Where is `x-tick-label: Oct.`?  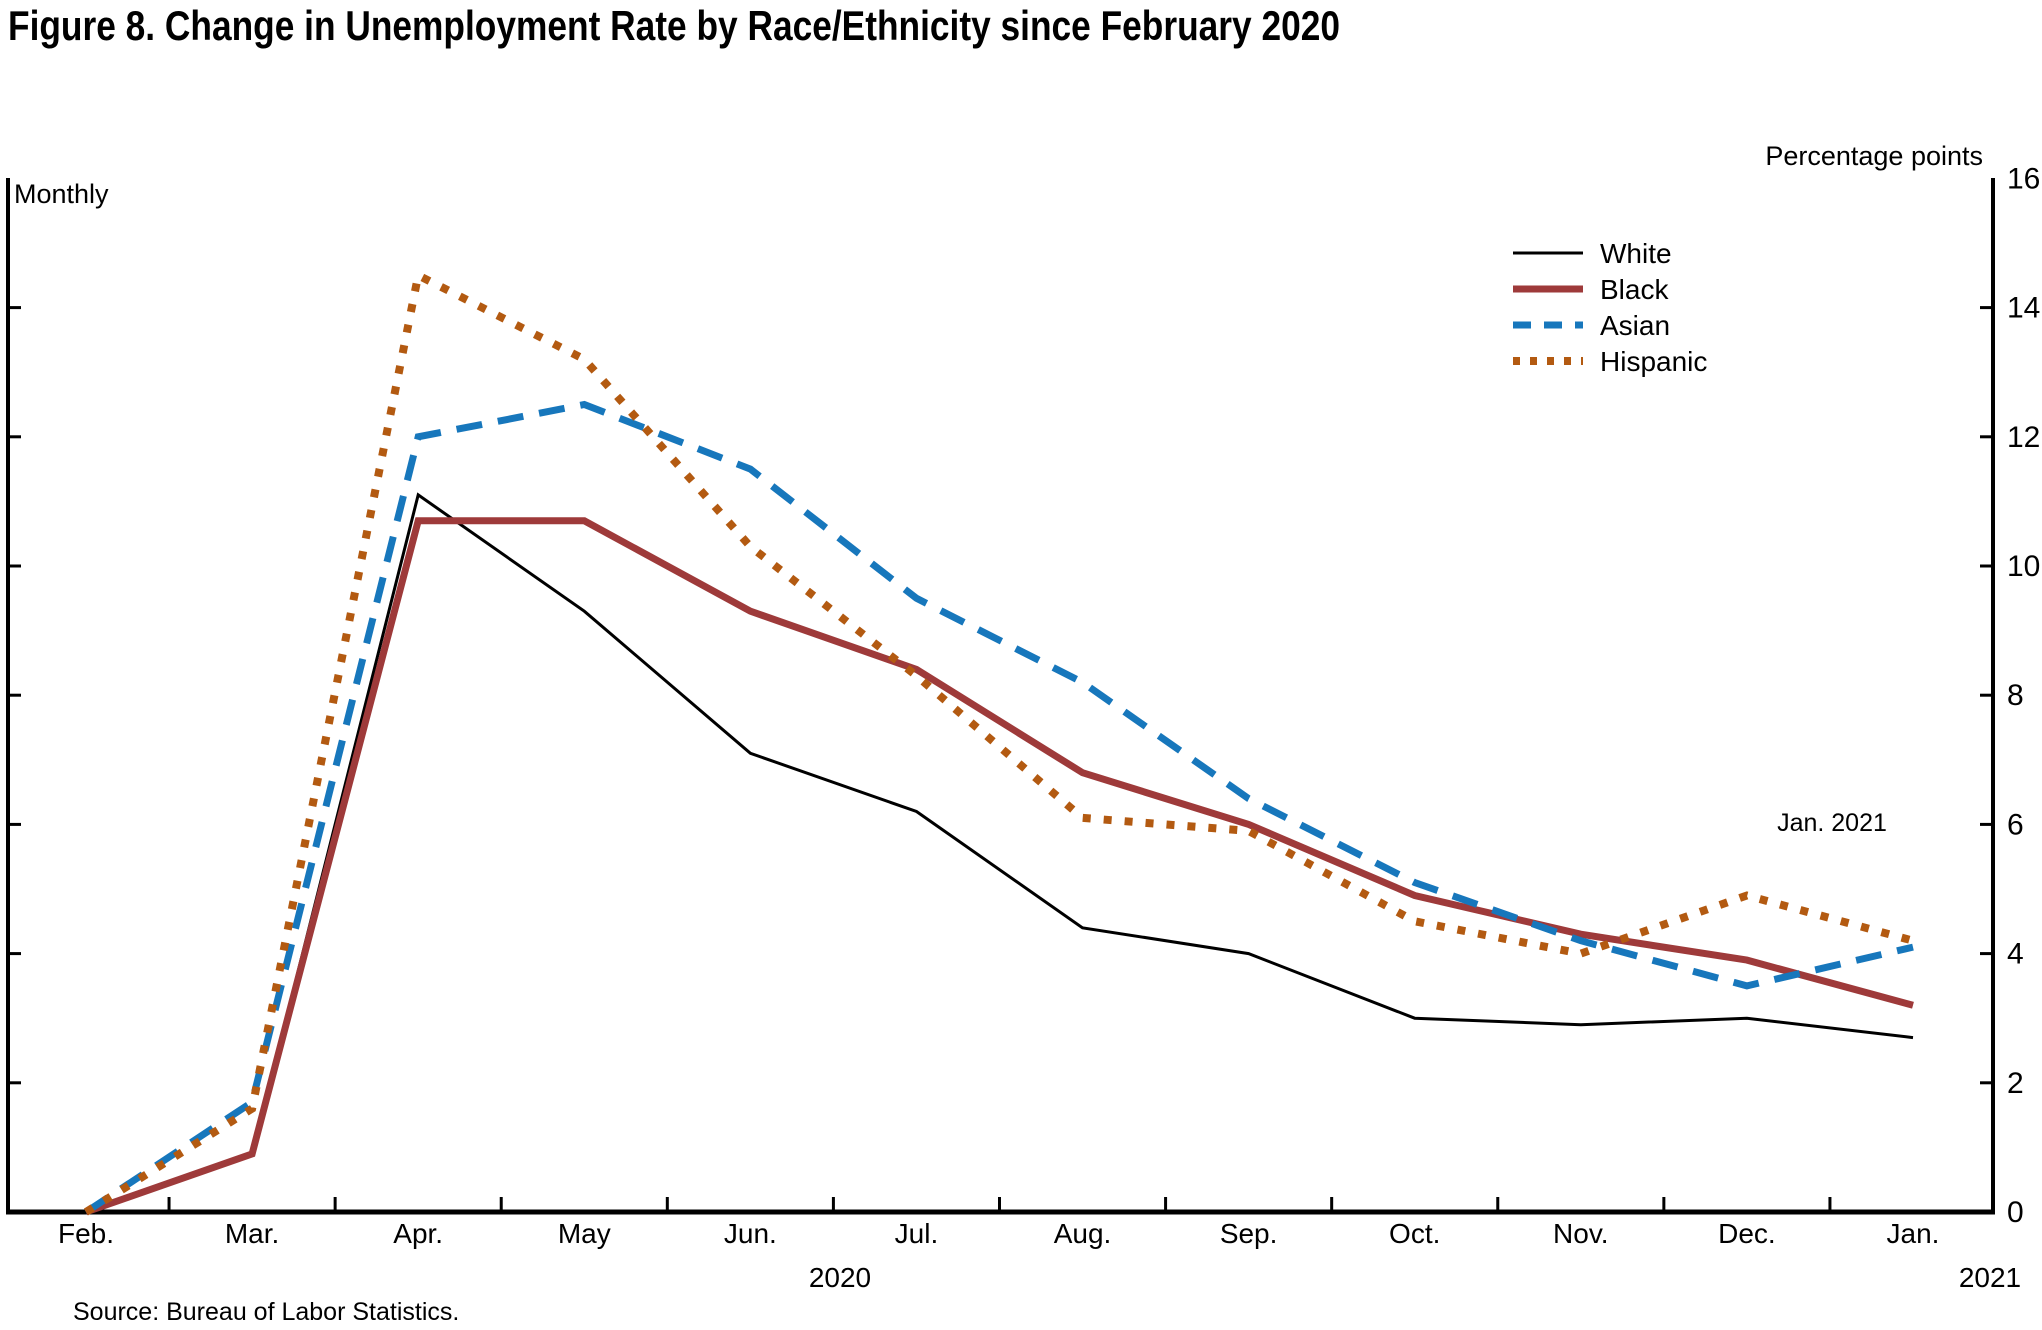 x-tick-label: Oct. is located at coordinates (1414, 1233).